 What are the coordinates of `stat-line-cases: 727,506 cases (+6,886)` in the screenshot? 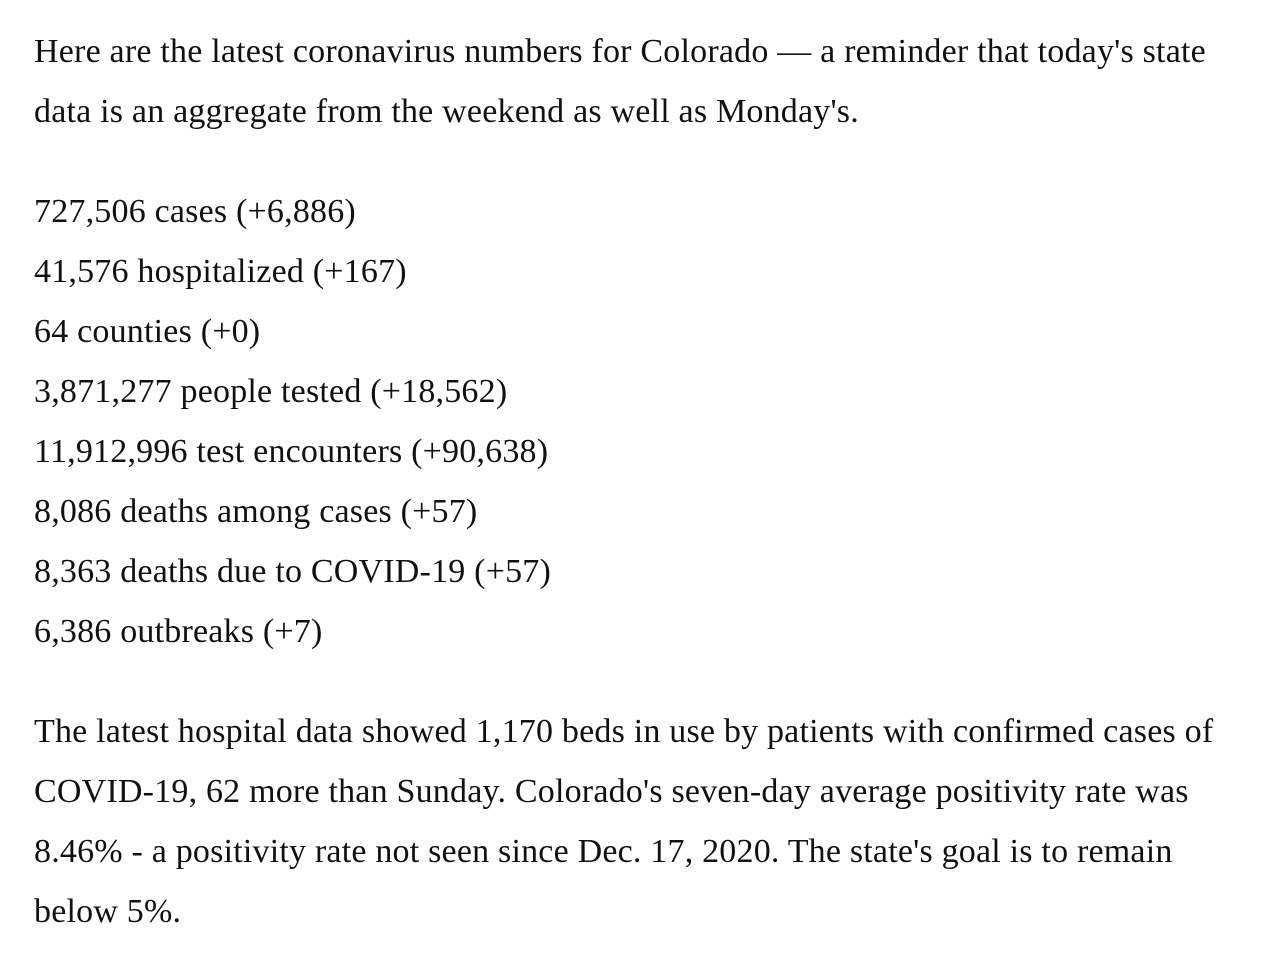 It's located at (195, 211).